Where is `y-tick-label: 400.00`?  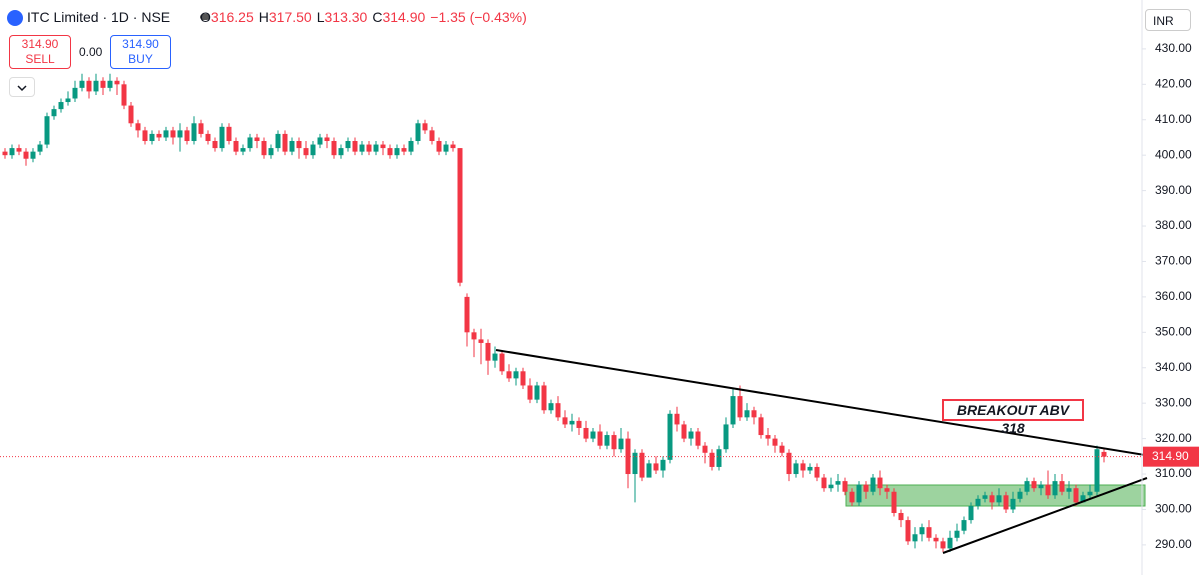 y-tick-label: 400.00 is located at coordinates (1173, 154).